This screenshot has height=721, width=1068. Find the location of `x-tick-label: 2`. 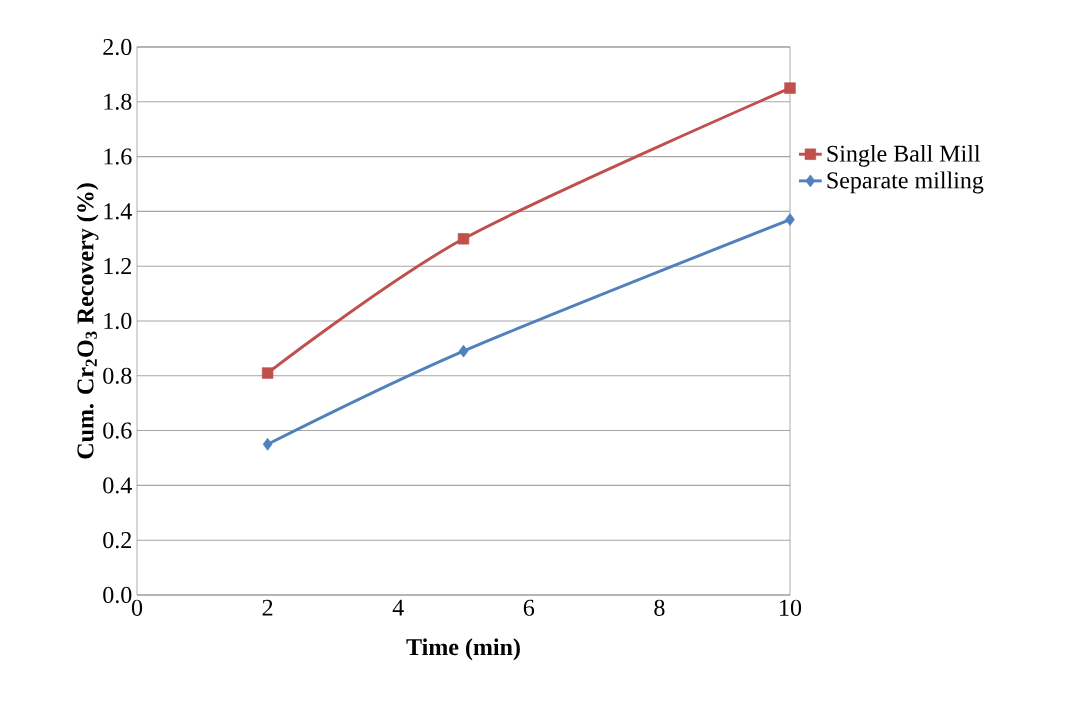

x-tick-label: 2 is located at coordinates (267, 607).